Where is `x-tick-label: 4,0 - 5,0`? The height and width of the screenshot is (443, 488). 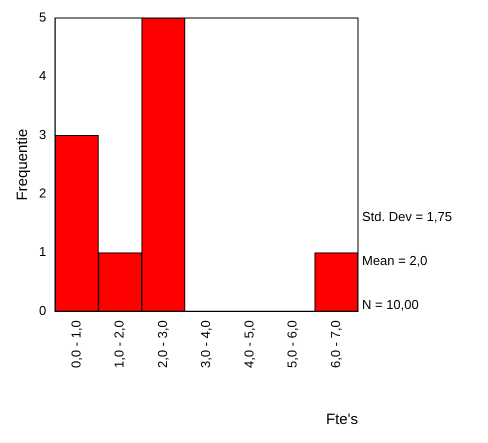
x-tick-label: 4,0 - 5,0 is located at coordinates (248, 344).